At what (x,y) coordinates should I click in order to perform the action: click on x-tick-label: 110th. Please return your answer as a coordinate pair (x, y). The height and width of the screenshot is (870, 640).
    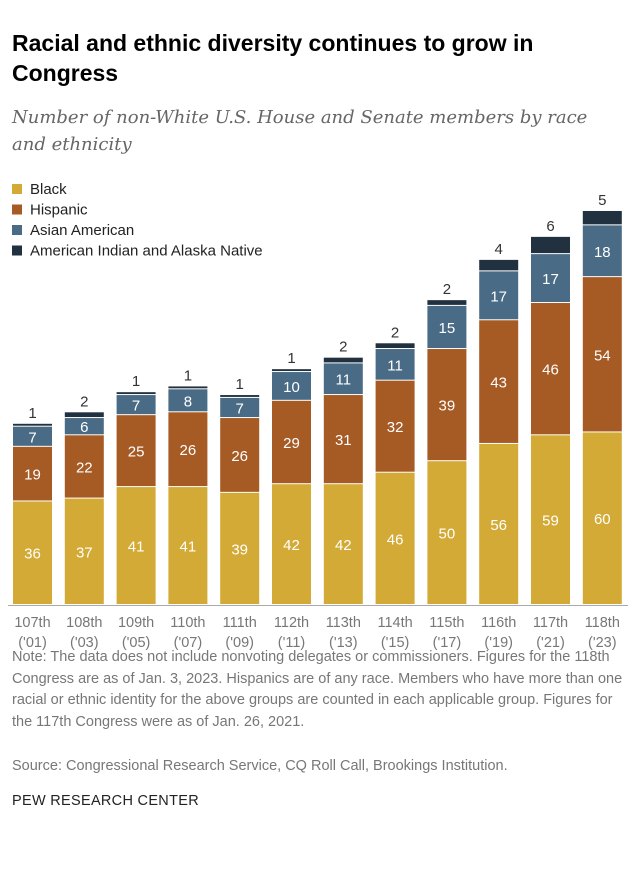
    Looking at the image, I should click on (187, 623).